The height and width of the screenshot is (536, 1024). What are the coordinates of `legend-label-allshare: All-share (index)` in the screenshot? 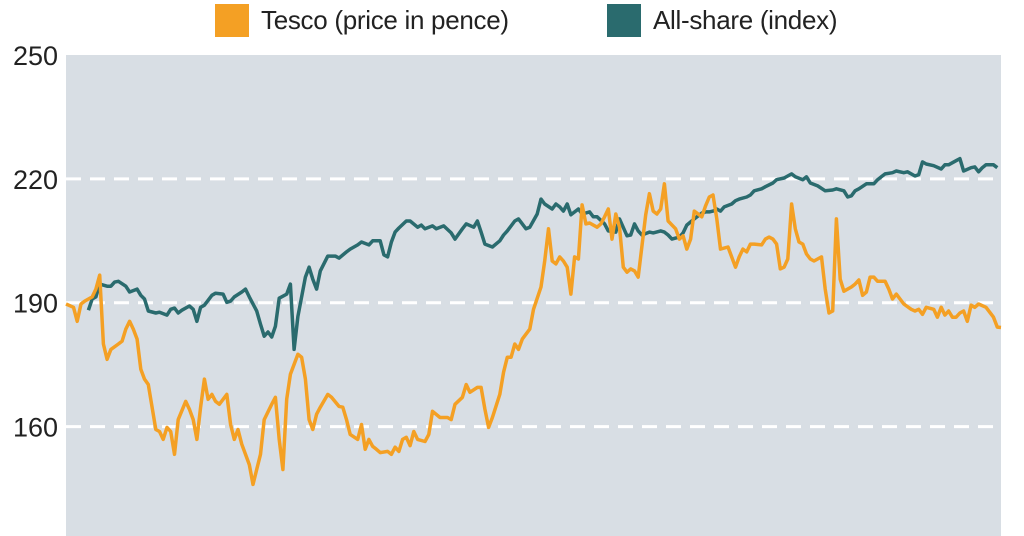 It's located at (745, 19).